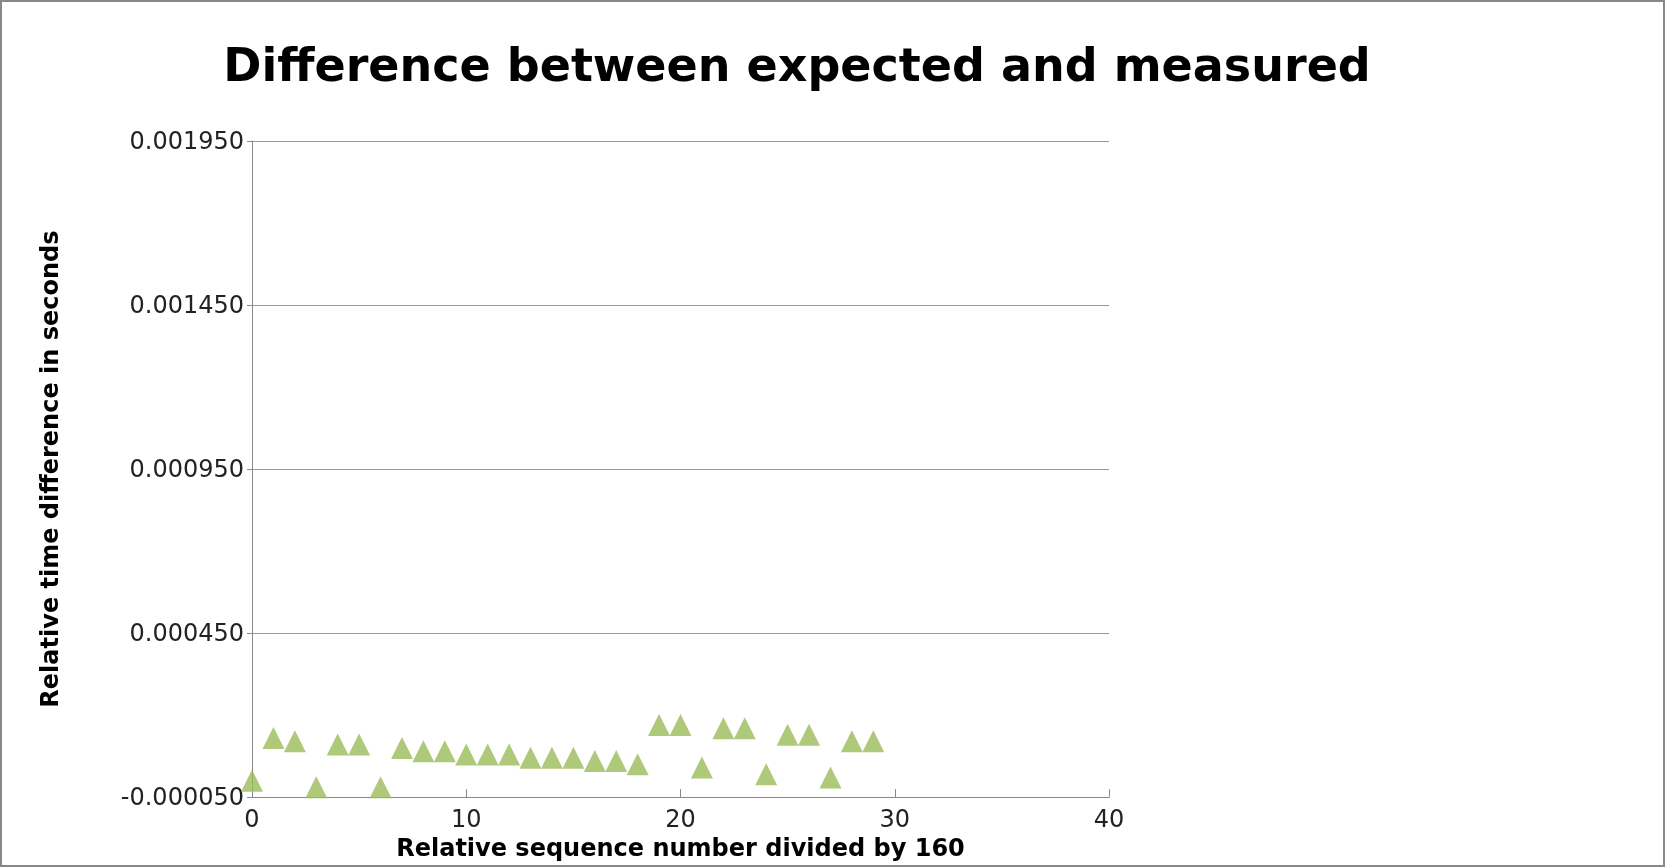 This screenshot has width=1665, height=867. What do you see at coordinates (797, 65) in the screenshot?
I see `chart-title: Difference between expected and measured` at bounding box center [797, 65].